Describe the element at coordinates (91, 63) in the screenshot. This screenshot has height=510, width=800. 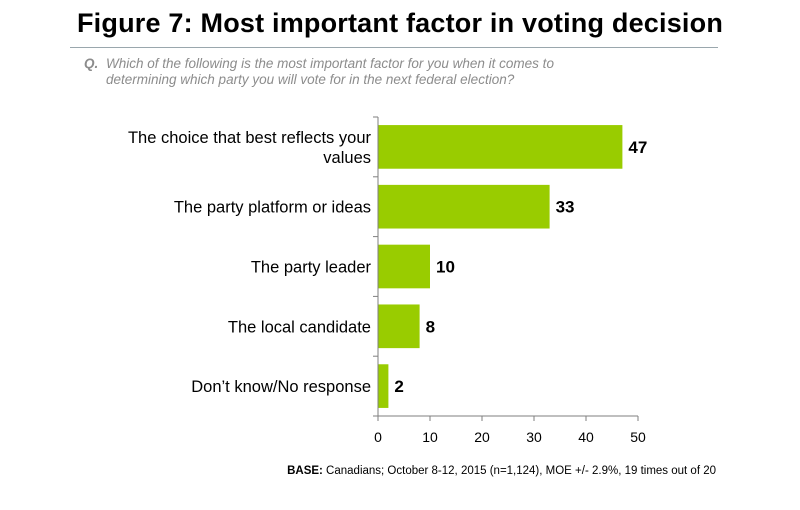
I see `question-label: Q.` at that location.